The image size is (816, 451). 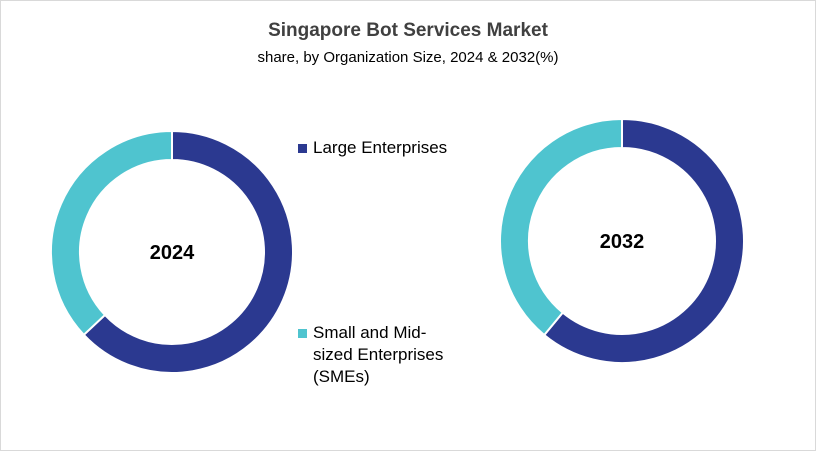 I want to click on legend-swatch-large, so click(x=302, y=148).